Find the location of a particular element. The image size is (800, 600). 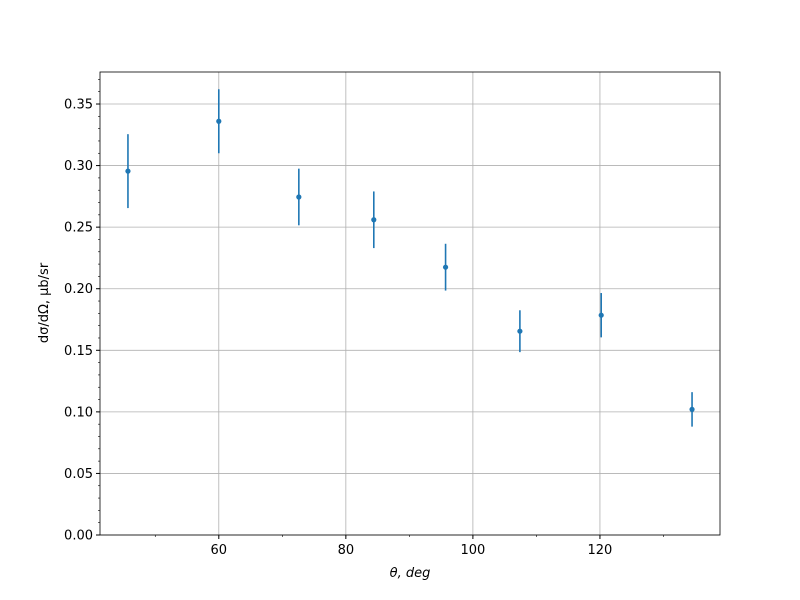

y-tick-label: 0.00 is located at coordinates (78, 536).